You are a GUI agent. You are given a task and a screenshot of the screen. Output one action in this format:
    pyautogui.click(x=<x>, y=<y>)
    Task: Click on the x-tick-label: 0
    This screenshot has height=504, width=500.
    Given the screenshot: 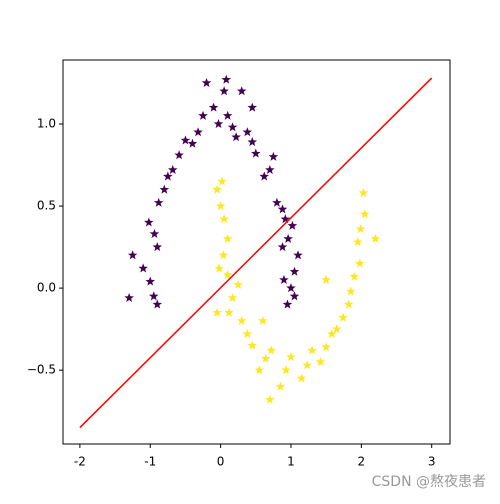 What is the action you would take?
    pyautogui.click(x=221, y=462)
    